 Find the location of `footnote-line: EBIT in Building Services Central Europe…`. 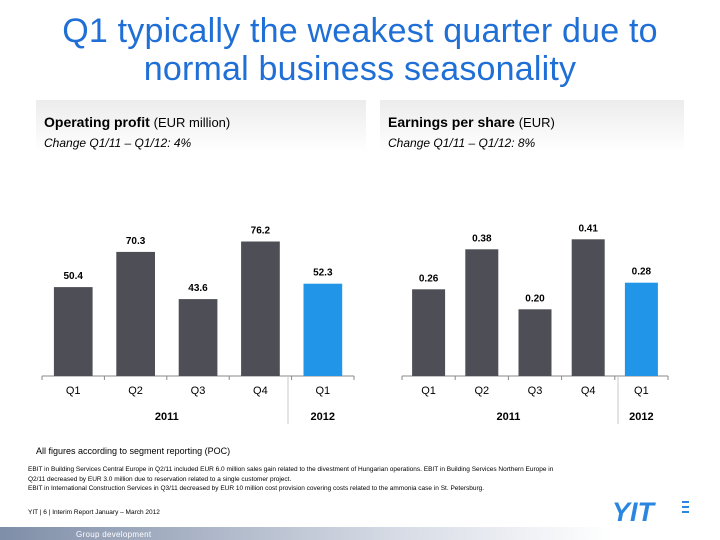

footnote-line: EBIT in Building Services Central Europe… is located at coordinates (291, 469).